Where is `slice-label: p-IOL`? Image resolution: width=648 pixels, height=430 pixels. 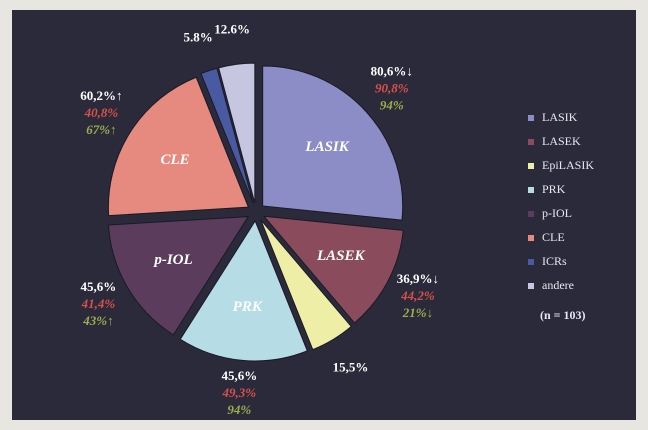 slice-label: p-IOL is located at coordinates (172, 260).